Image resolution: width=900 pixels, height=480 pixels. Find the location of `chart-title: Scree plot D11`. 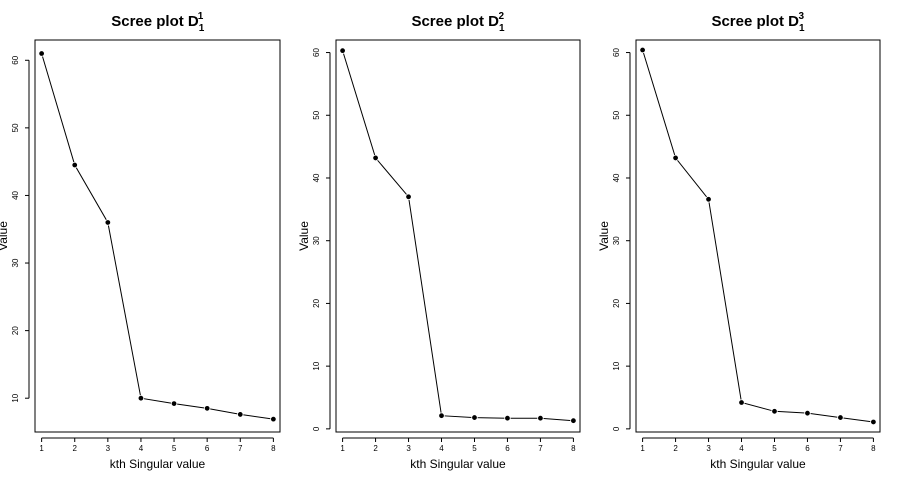

chart-title: Scree plot D11 is located at coordinates (158, 22).